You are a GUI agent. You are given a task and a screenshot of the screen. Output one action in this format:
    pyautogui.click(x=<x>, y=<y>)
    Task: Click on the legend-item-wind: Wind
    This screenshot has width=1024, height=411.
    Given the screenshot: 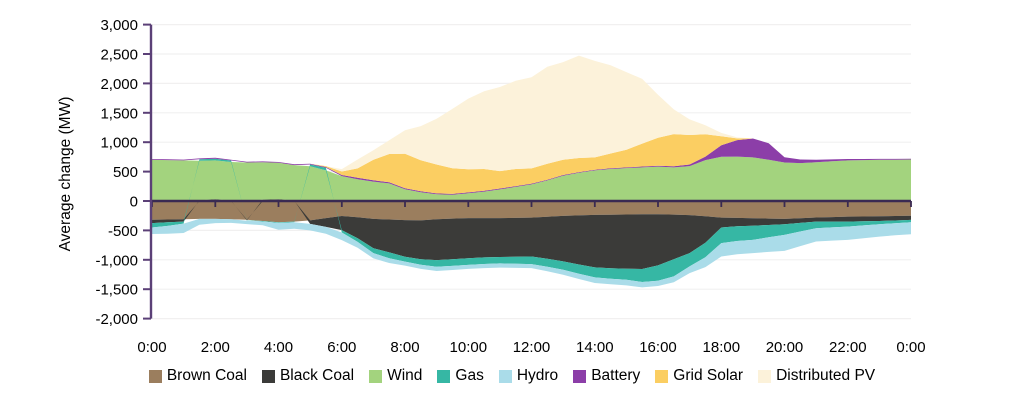 What is the action you would take?
    pyautogui.click(x=395, y=376)
    